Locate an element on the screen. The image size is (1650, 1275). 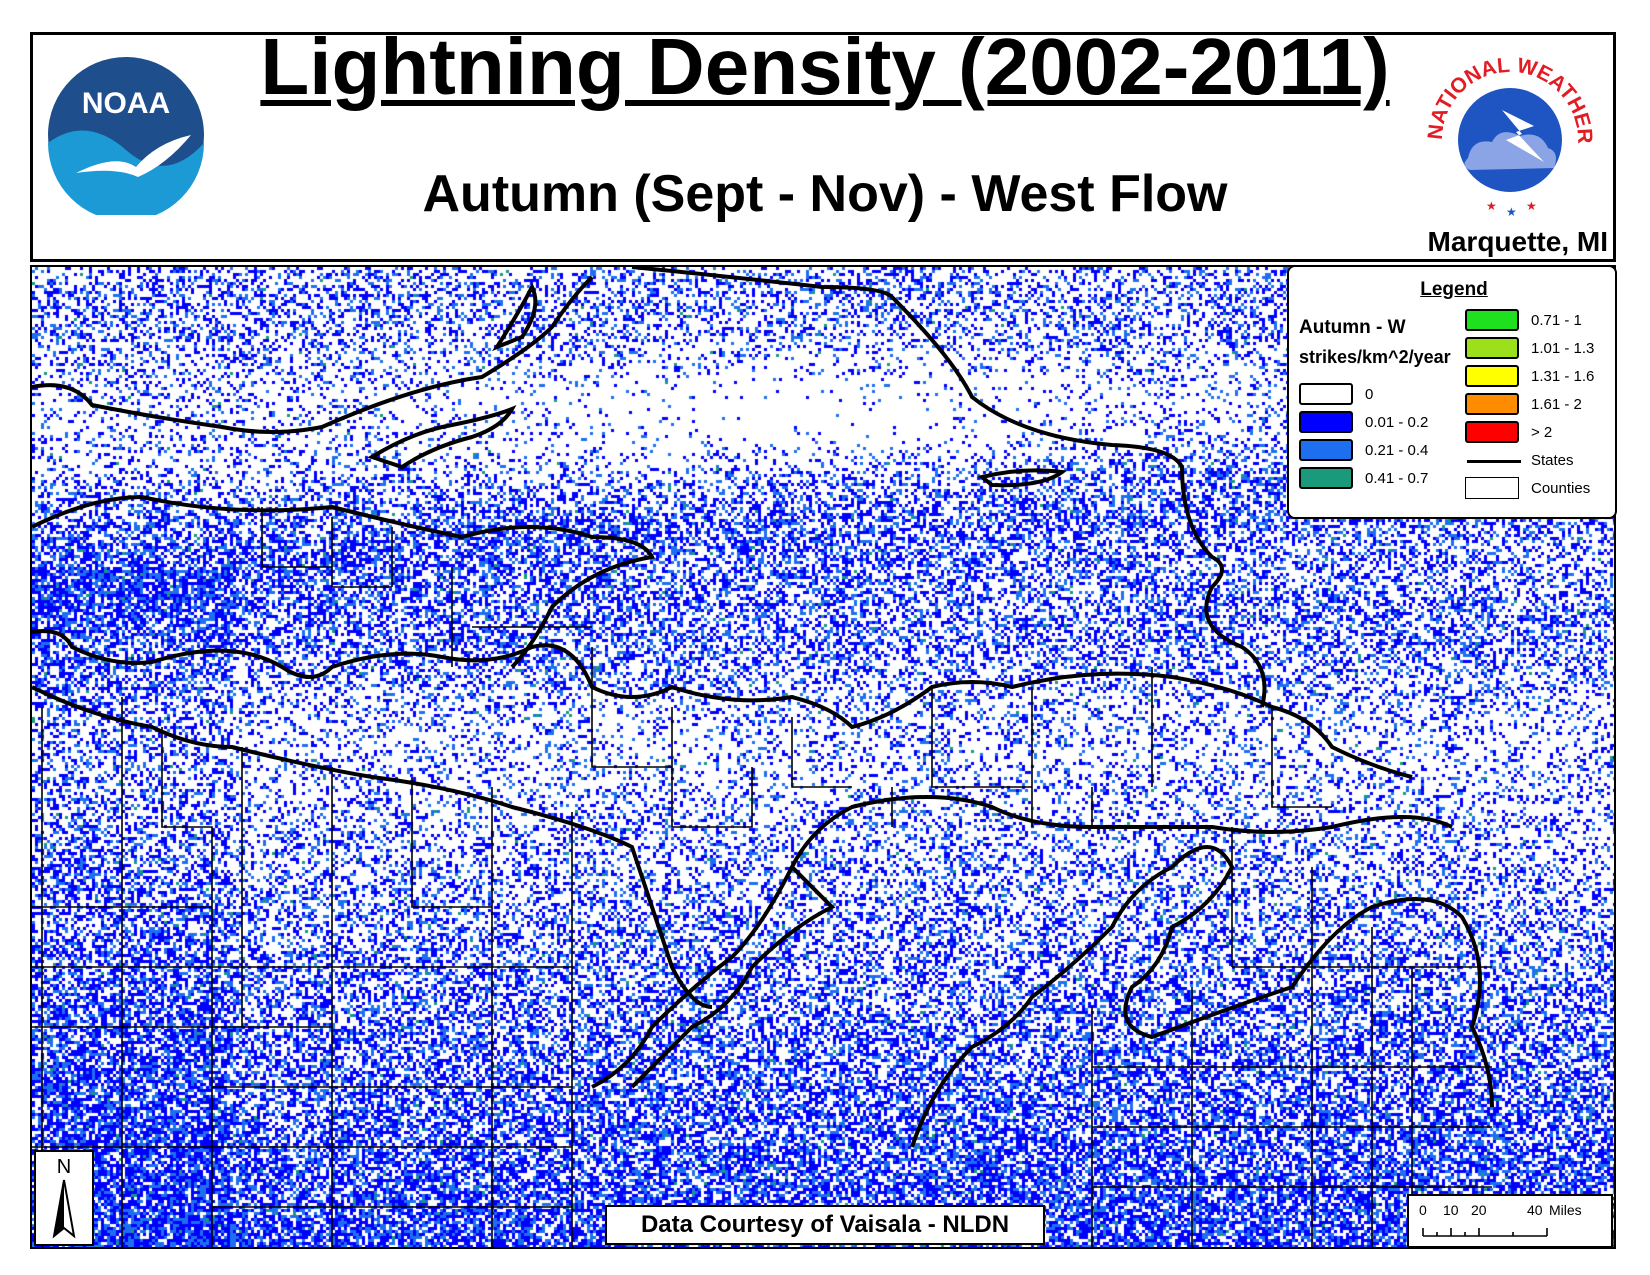
legend-units: strikes/km^2/year is located at coordinates (1375, 357).